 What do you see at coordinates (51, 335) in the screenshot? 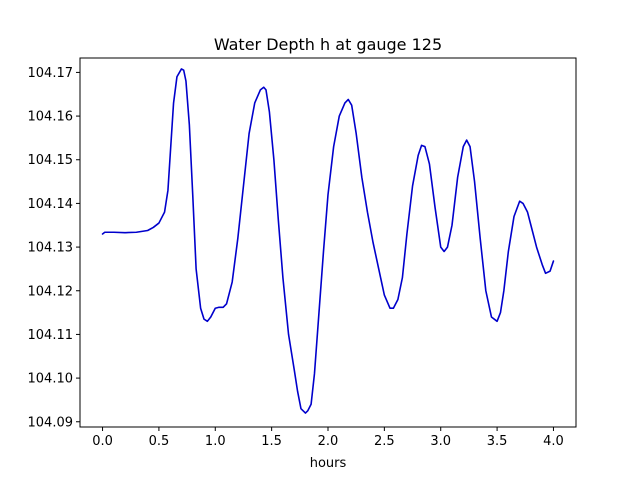
I see `y-tick-label: 104.11` at bounding box center [51, 335].